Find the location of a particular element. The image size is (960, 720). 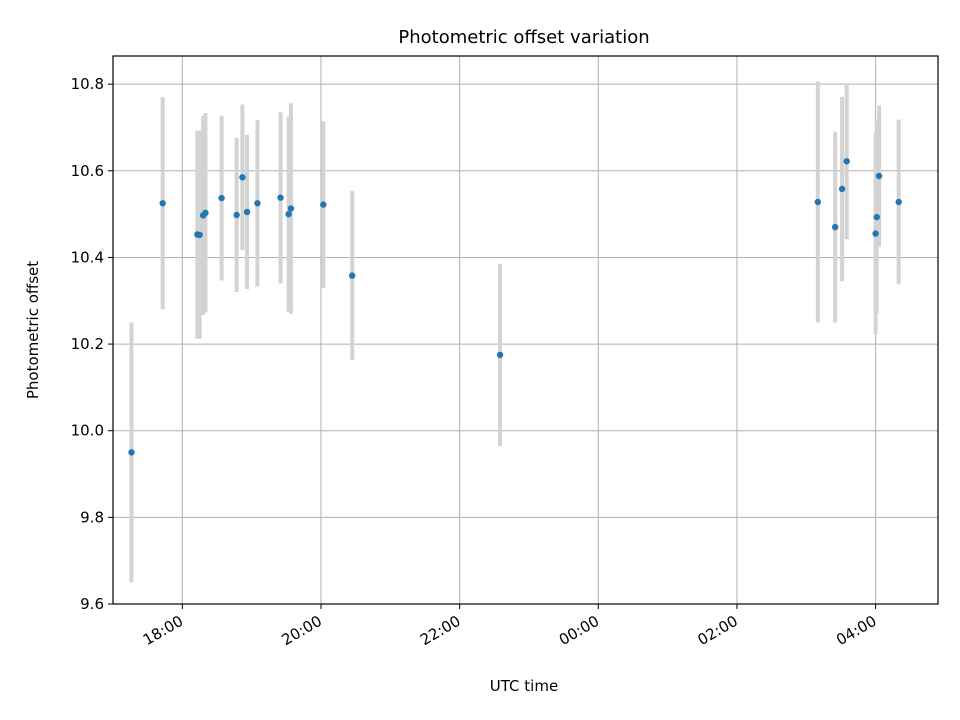

x-axis-label: UTC time is located at coordinates (524, 686).